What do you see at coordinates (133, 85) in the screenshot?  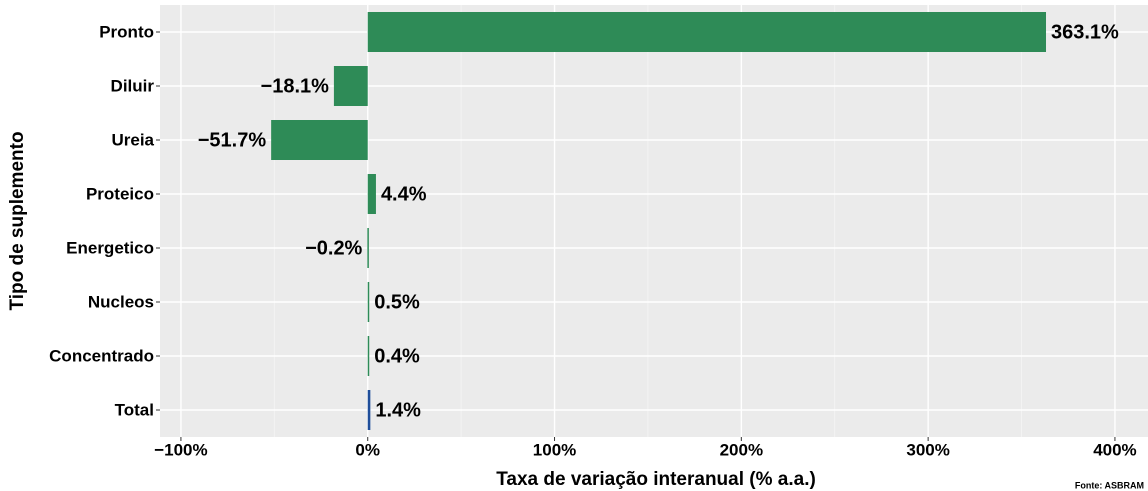 I see `y-tick-label: Diluir` at bounding box center [133, 85].